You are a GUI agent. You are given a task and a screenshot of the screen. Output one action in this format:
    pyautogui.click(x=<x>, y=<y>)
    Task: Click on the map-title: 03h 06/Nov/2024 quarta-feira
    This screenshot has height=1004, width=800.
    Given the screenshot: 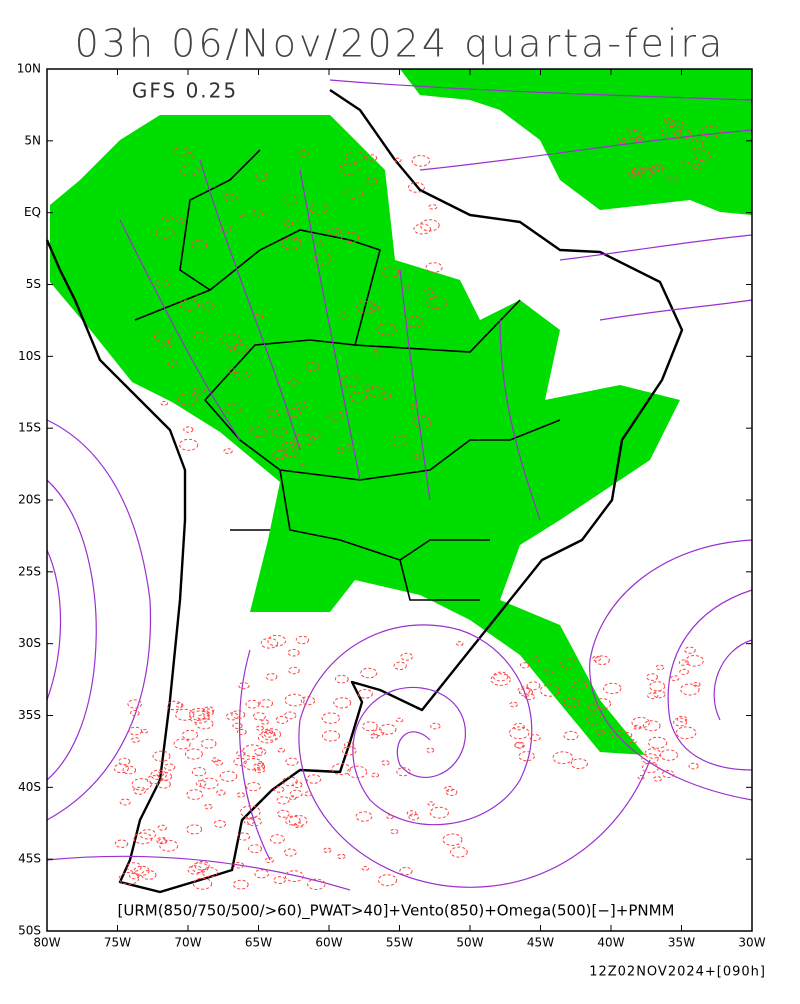 What is the action you would take?
    pyautogui.click(x=400, y=44)
    